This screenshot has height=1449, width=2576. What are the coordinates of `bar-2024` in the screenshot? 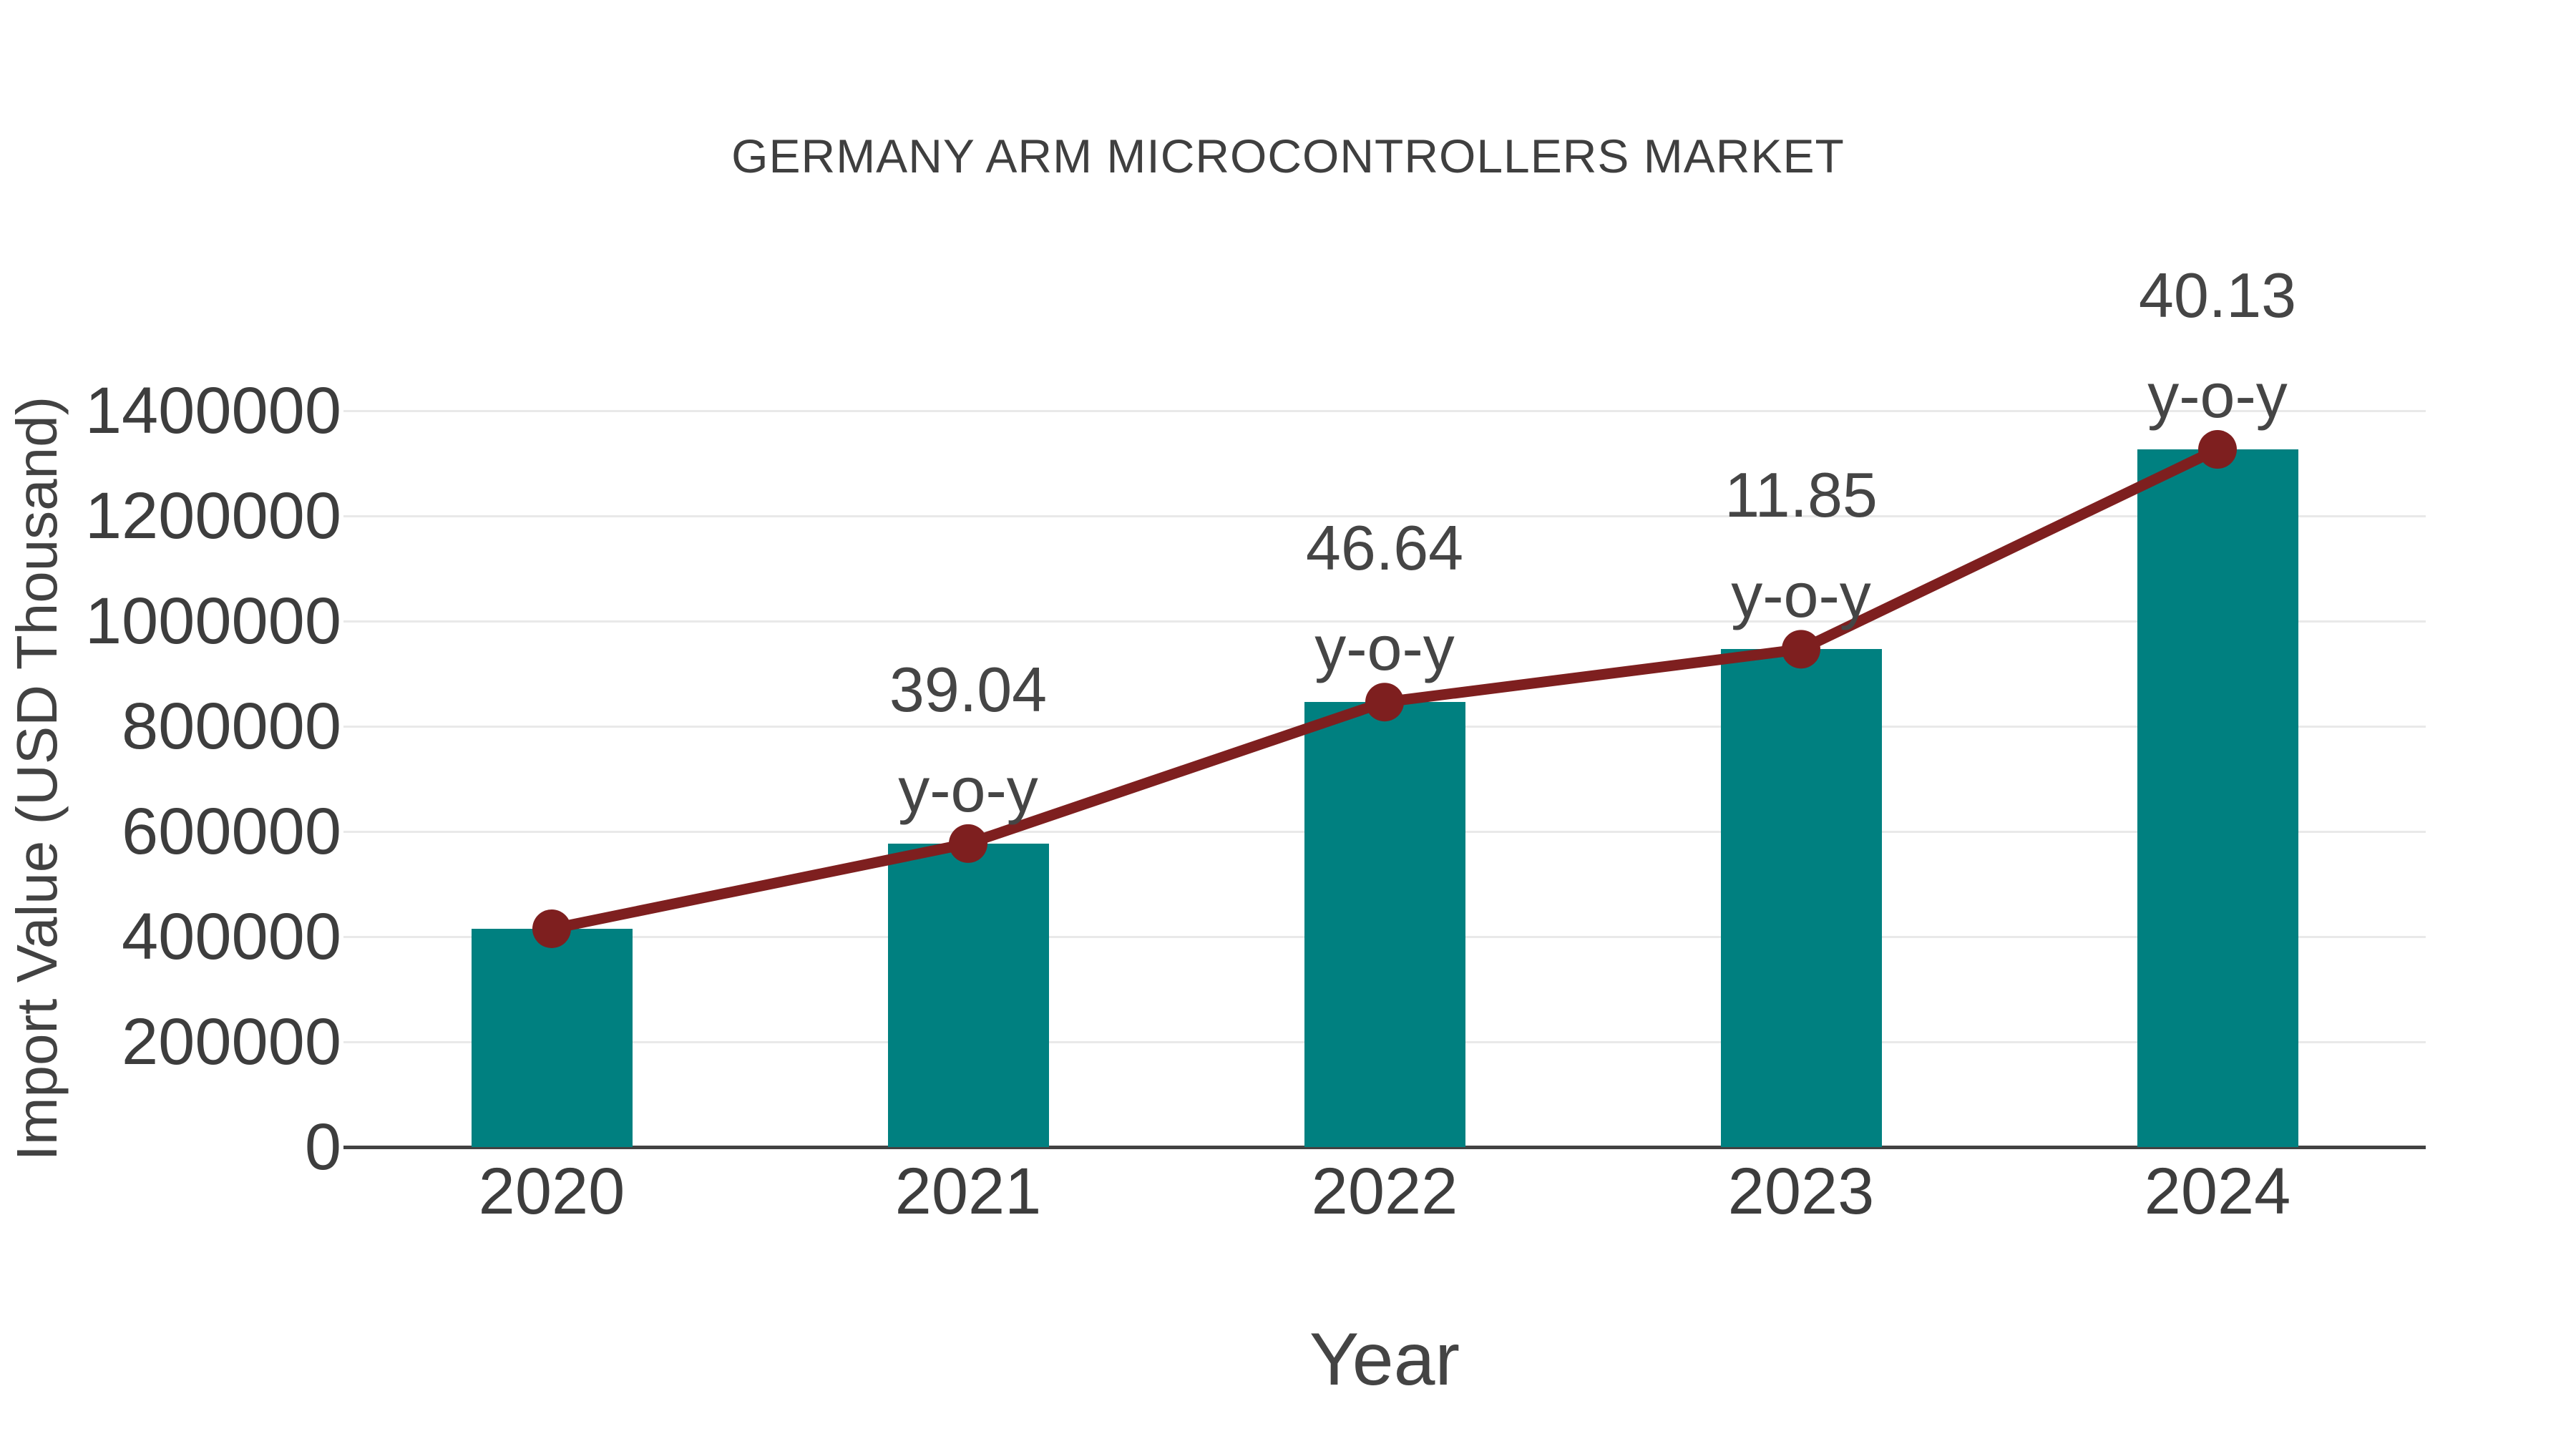 It's located at (2217, 798).